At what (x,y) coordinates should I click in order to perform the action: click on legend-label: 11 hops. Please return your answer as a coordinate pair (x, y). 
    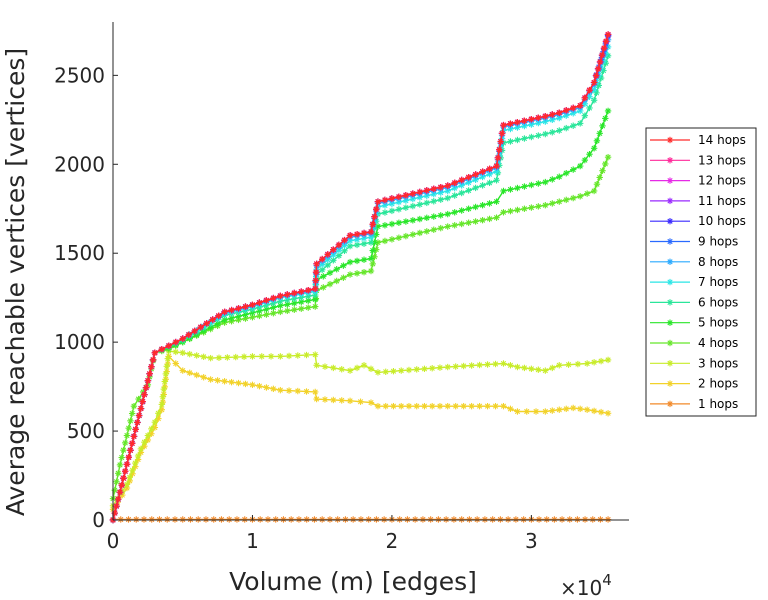
    Looking at the image, I should click on (722, 201).